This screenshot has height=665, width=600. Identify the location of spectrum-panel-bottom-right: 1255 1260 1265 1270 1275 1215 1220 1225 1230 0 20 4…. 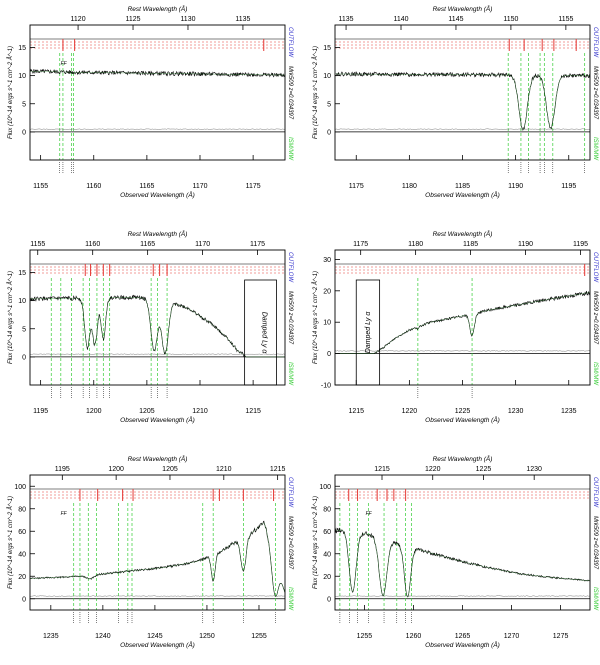
(455, 551).